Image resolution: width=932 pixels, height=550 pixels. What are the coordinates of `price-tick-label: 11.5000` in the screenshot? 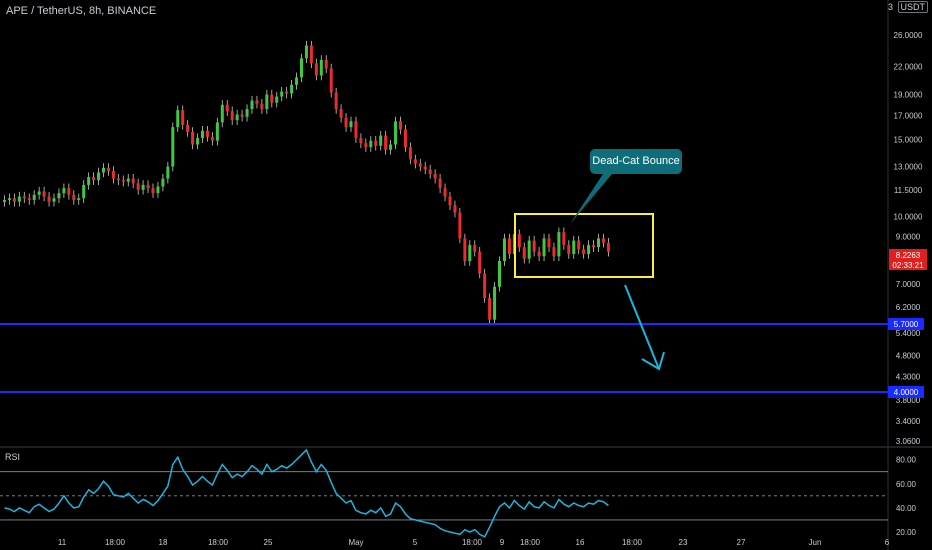 It's located at (908, 190).